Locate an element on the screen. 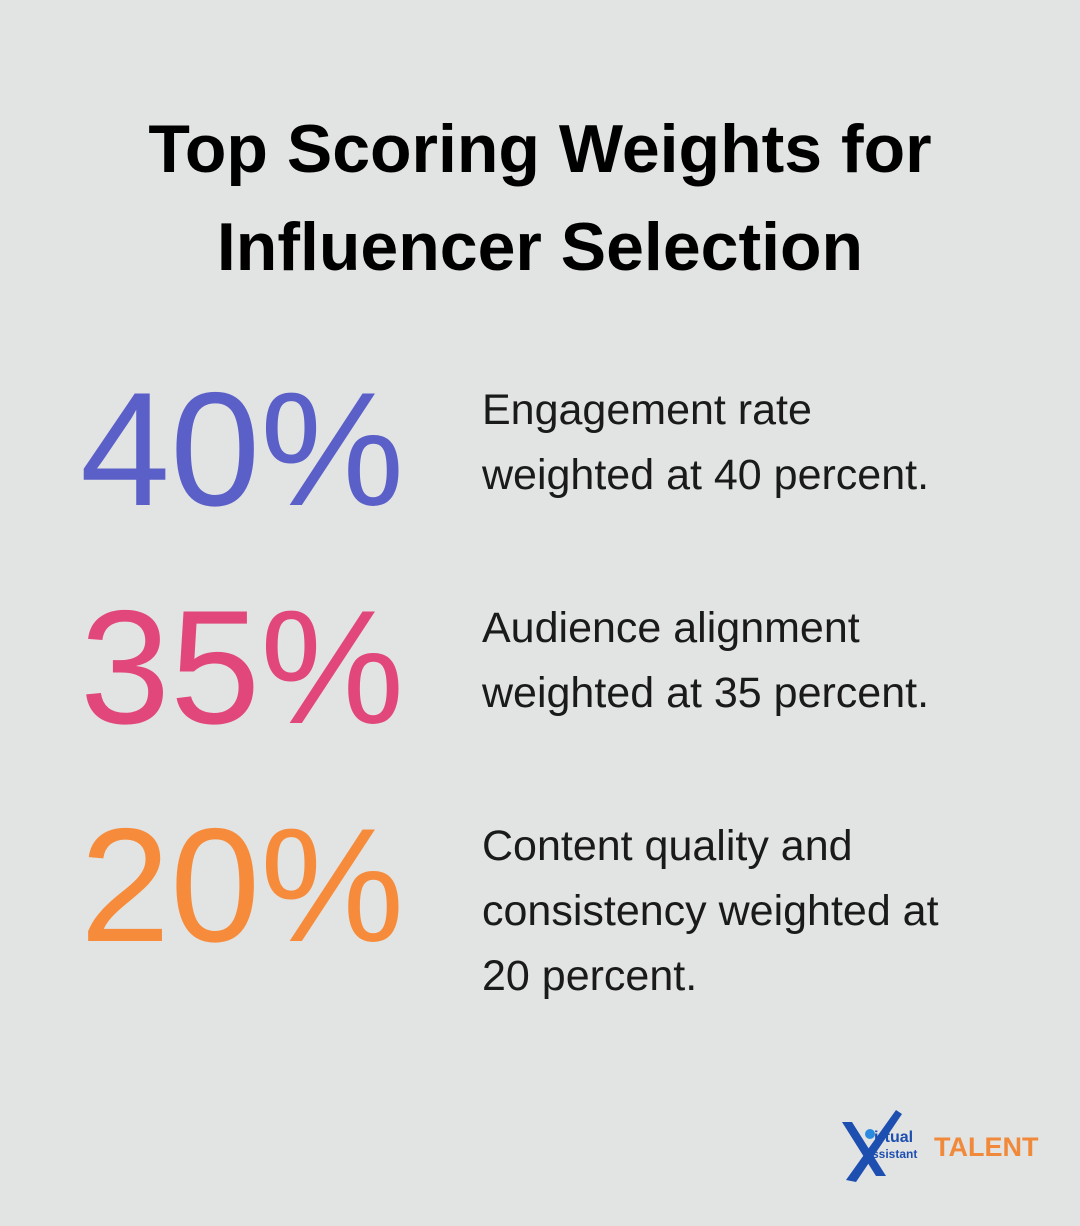 This screenshot has height=1226, width=1080. stat-value: 35% is located at coordinates (242, 667).